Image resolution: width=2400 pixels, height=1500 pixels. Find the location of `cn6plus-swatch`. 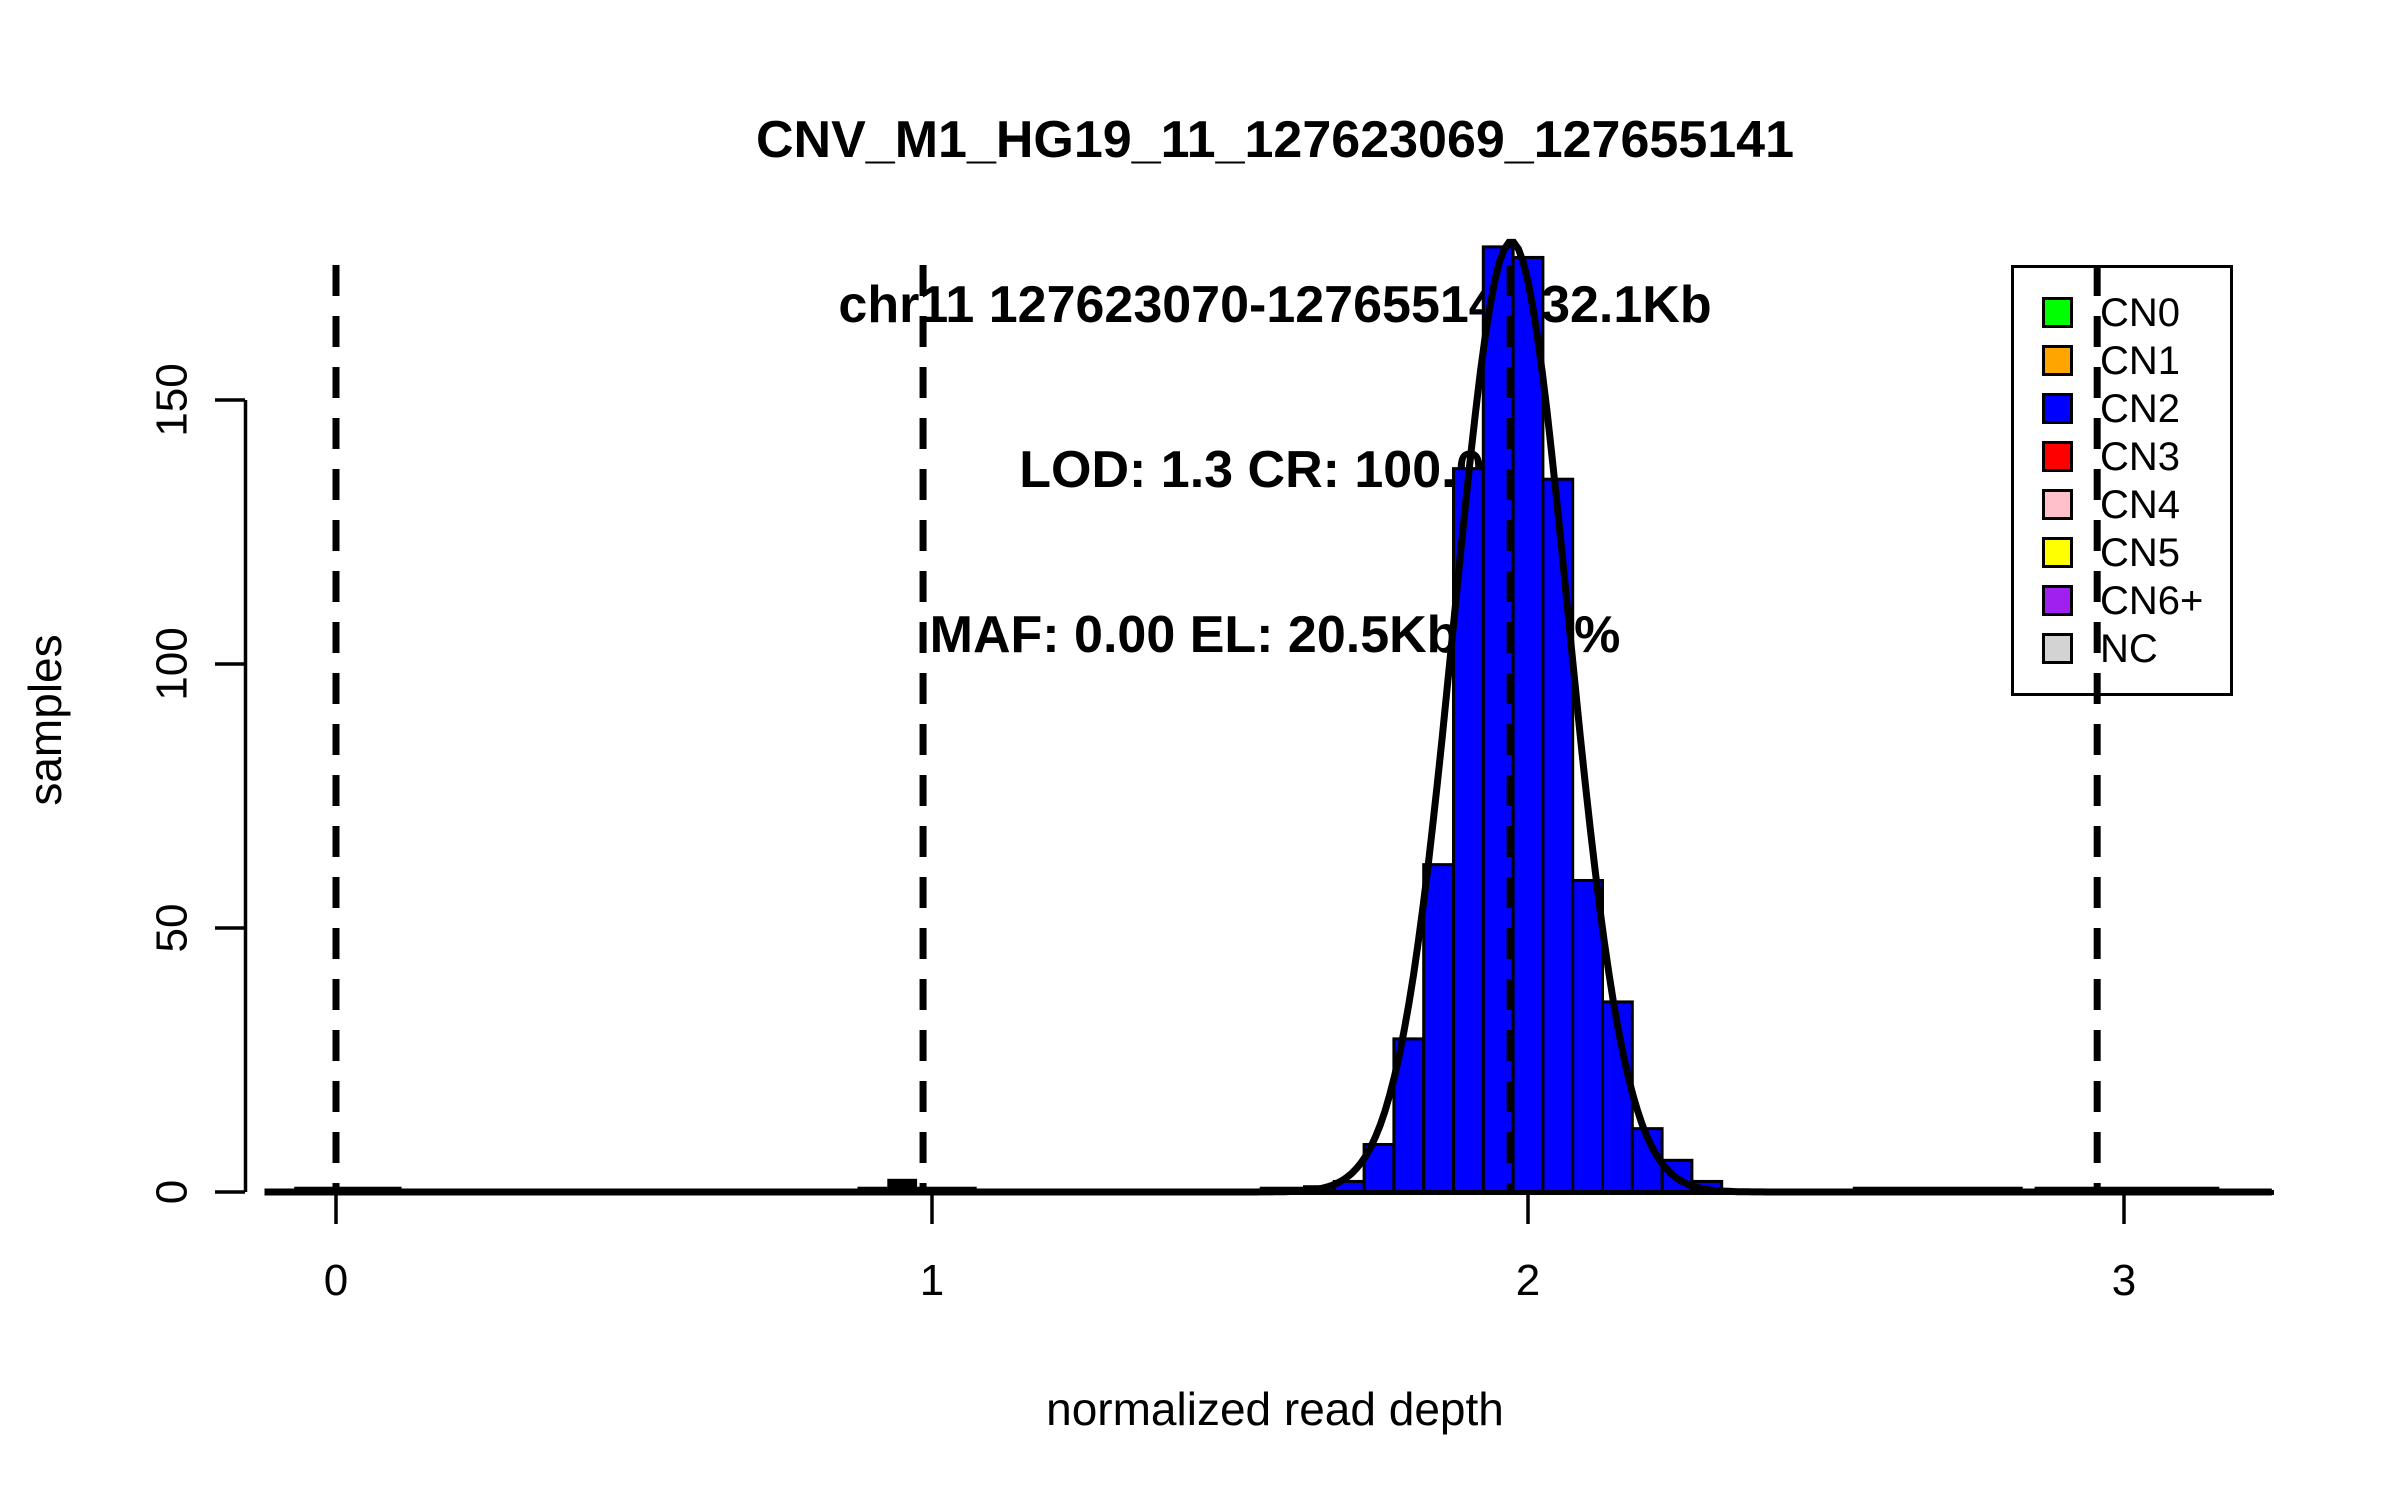

cn6plus-swatch is located at coordinates (2057, 600).